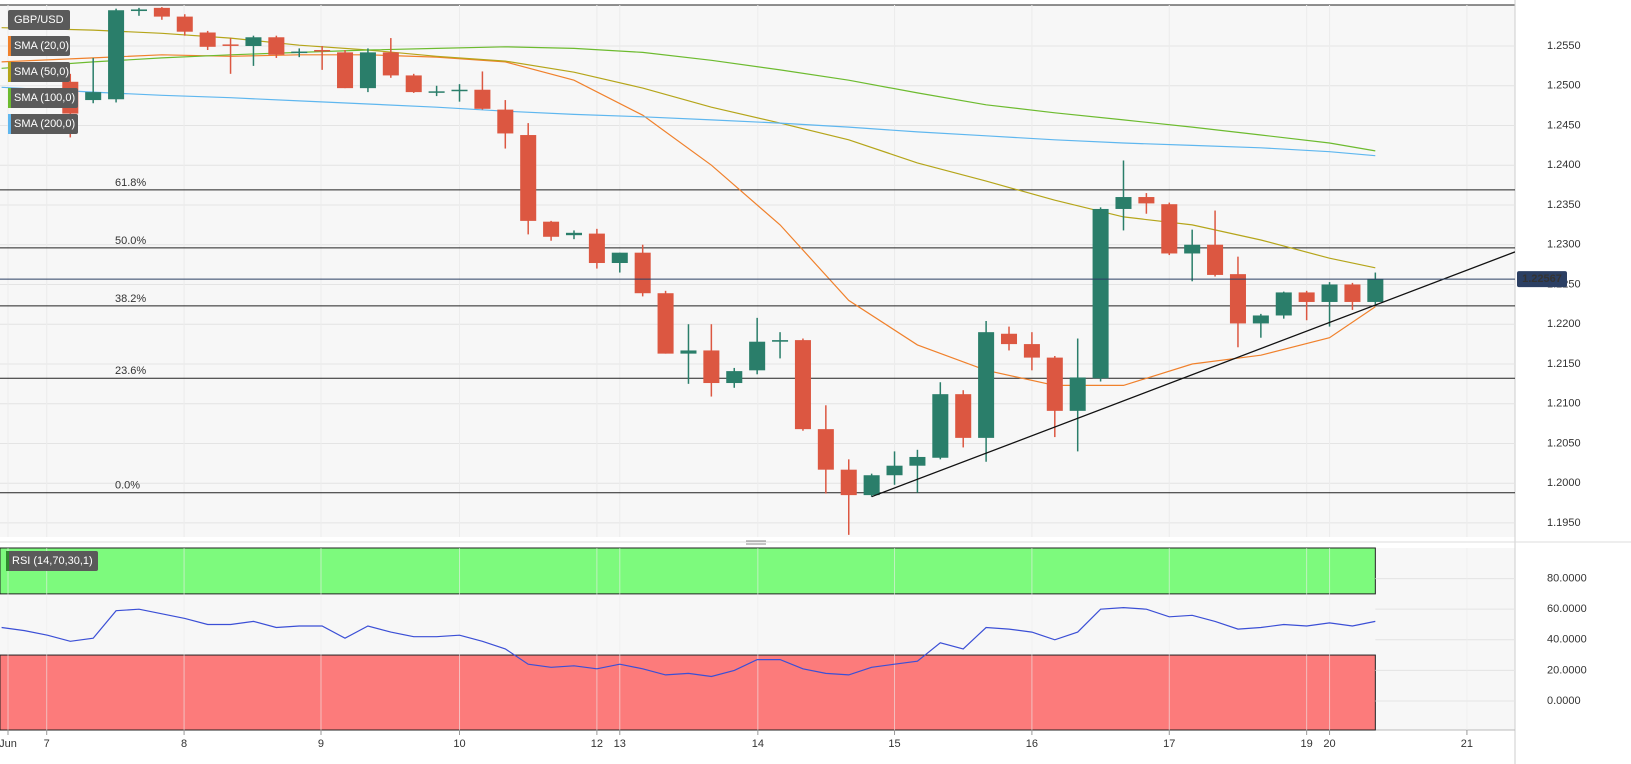 This screenshot has width=1631, height=764. Describe the element at coordinates (130, 241) in the screenshot. I see `fib-label: 50.0%` at that location.